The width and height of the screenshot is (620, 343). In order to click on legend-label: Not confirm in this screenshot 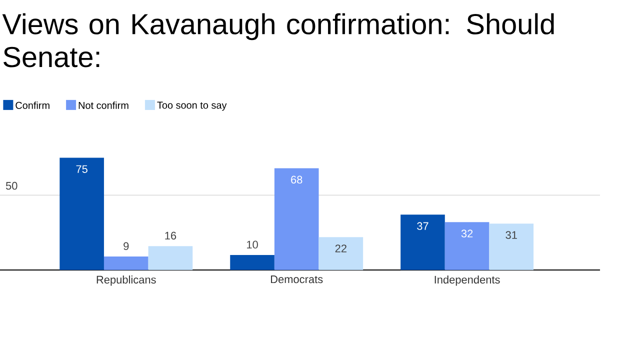, I will do `click(103, 105)`.